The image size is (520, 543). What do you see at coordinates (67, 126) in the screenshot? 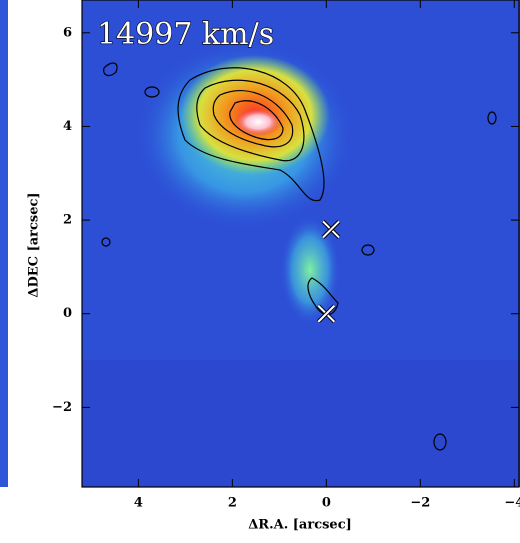
I see `y-tick-label: 4` at bounding box center [67, 126].